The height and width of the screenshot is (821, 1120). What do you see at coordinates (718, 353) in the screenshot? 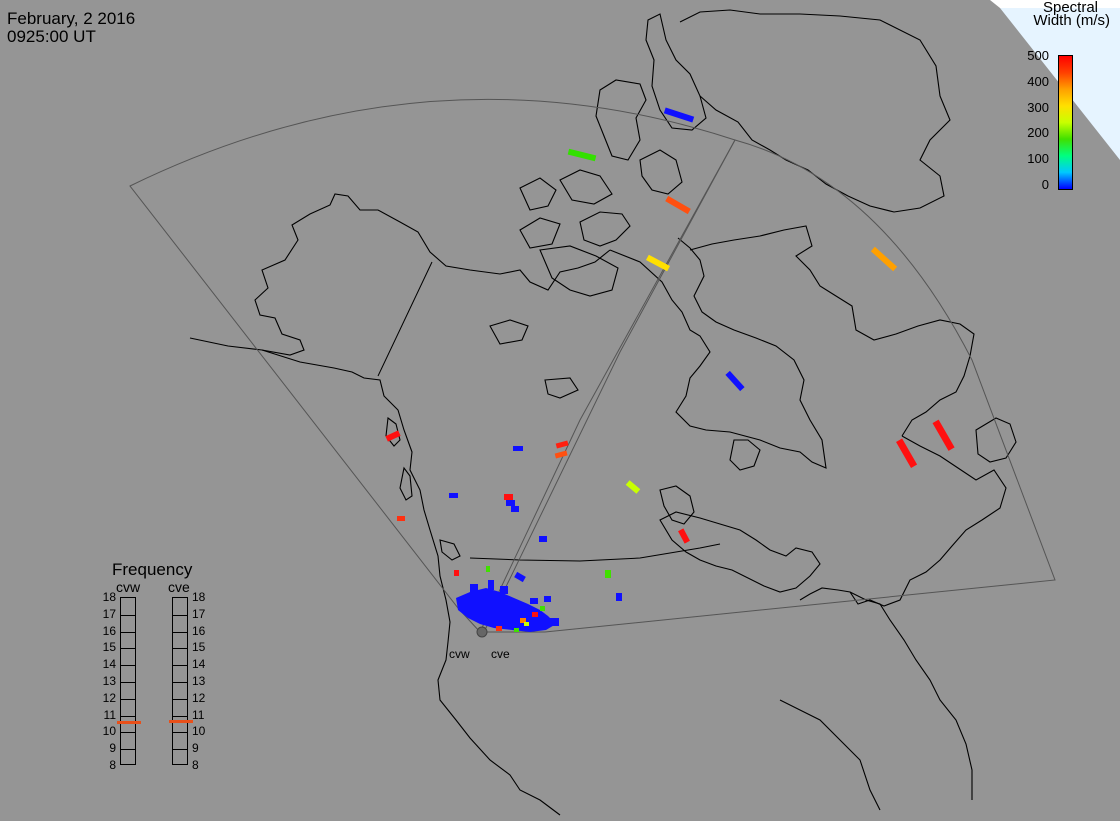
I see `coast-mainland-north` at bounding box center [718, 353].